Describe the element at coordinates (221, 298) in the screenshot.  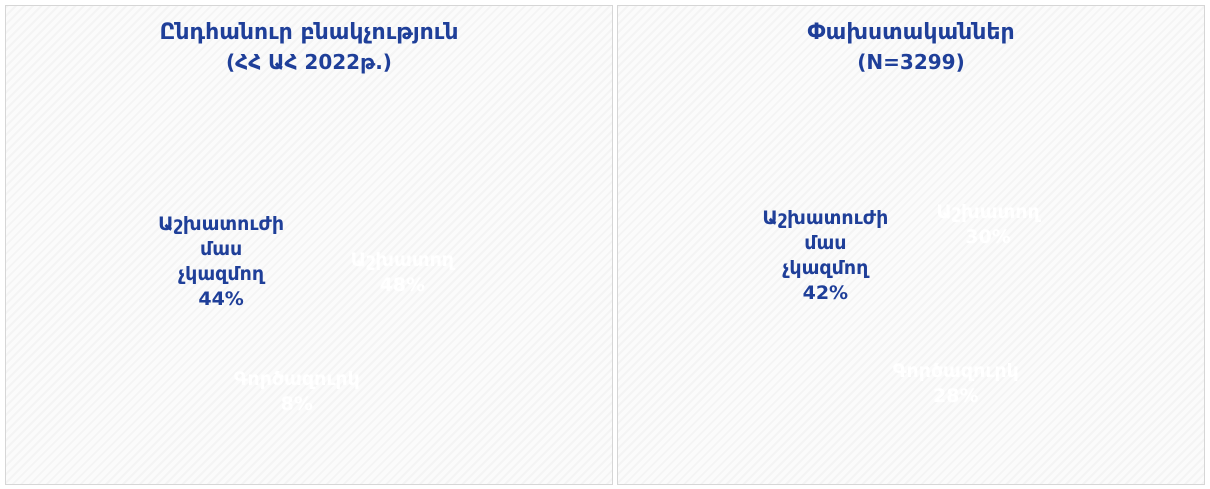
I see `slice-value: 44%` at that location.